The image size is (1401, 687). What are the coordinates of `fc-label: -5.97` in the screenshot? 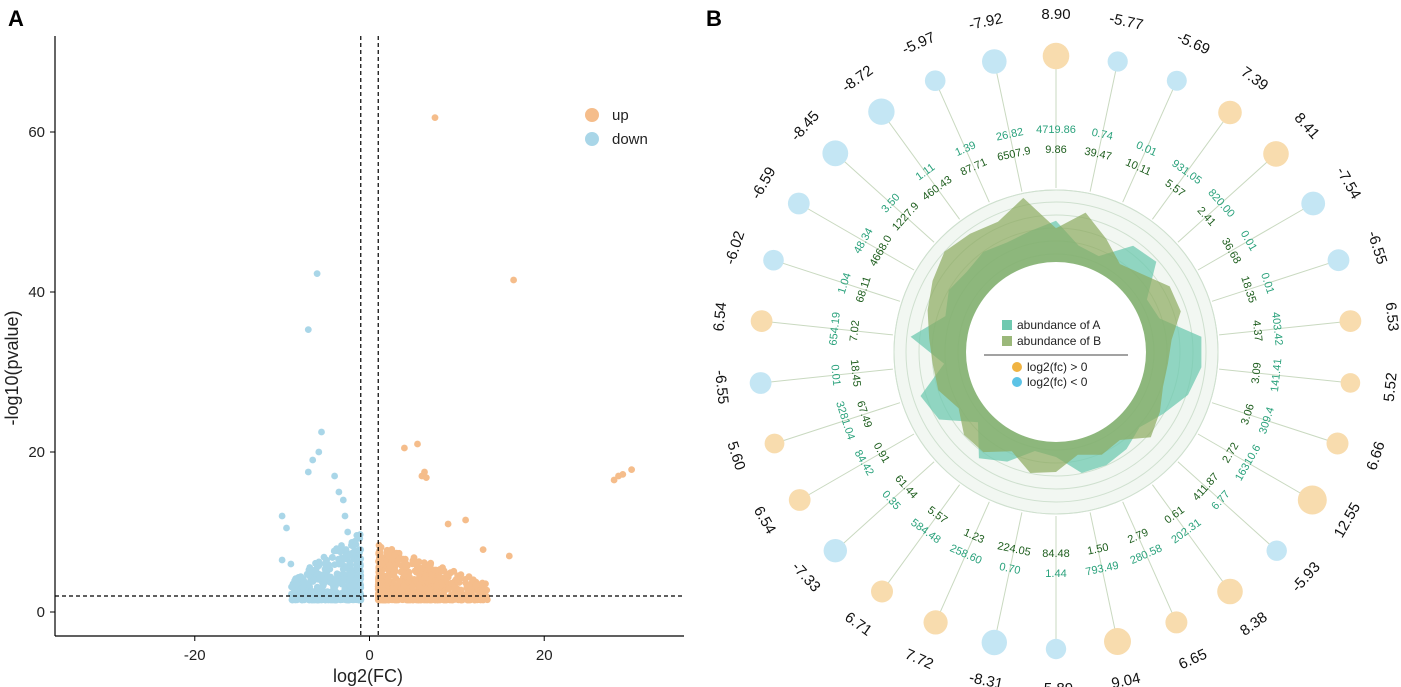 It's located at (919, 43).